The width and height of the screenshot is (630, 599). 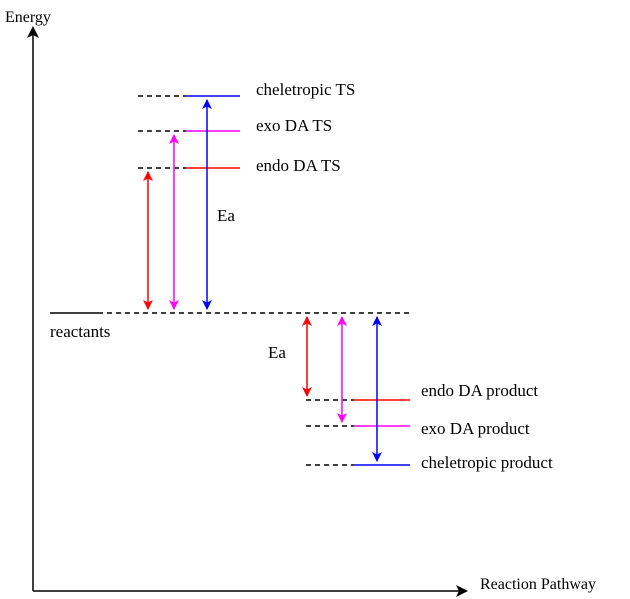 What do you see at coordinates (538, 584) in the screenshot?
I see `x-axis-label: Reaction Pathway` at bounding box center [538, 584].